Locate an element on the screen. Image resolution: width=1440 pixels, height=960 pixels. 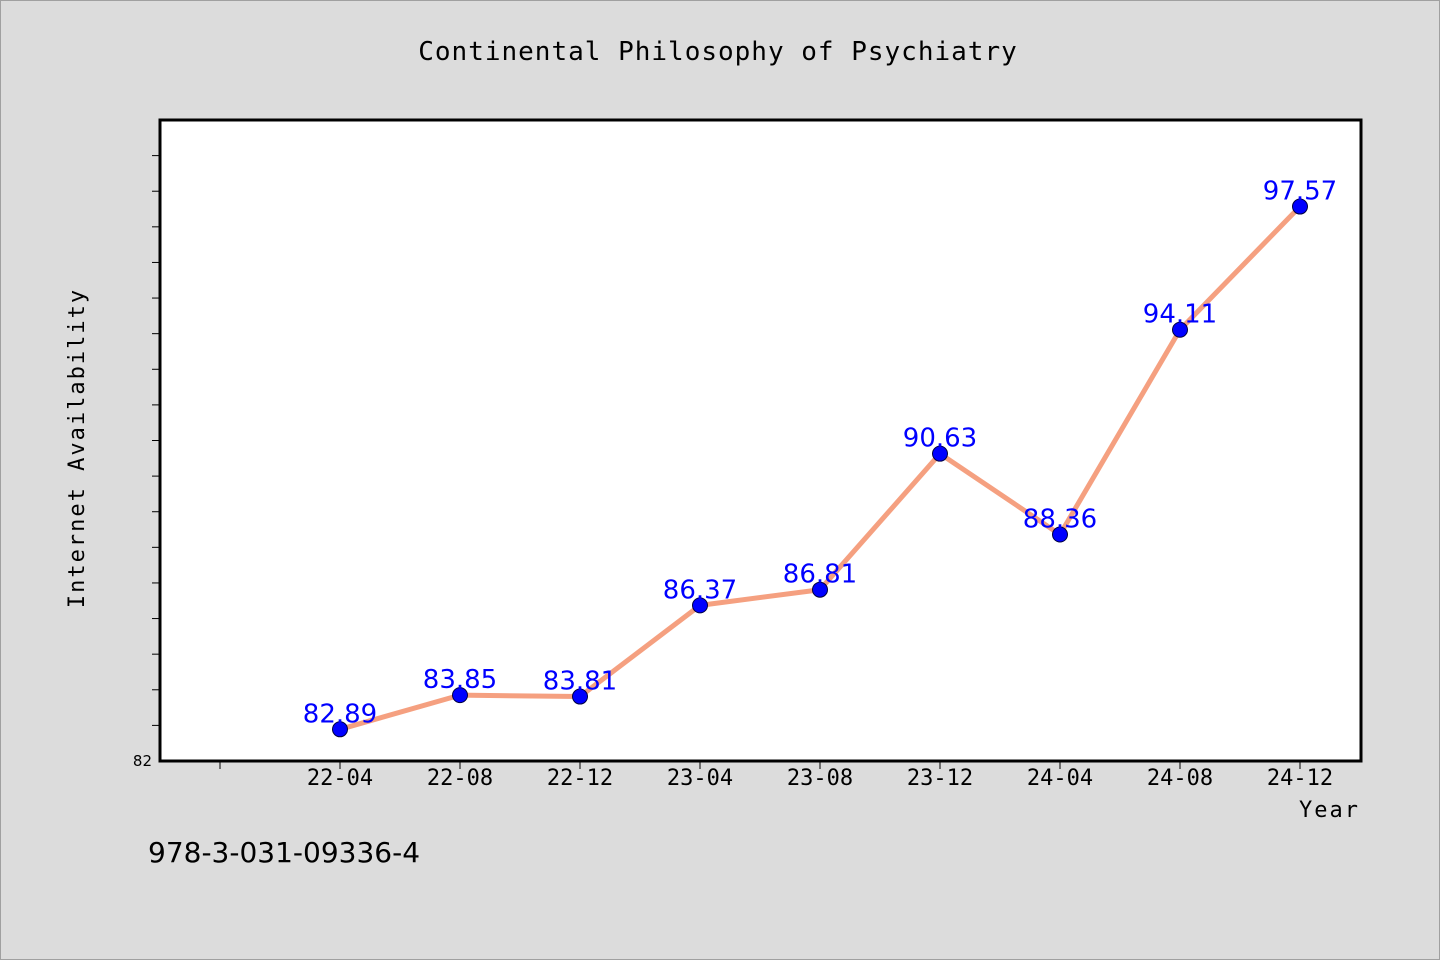
data-label: 83.85 is located at coordinates (460, 680).